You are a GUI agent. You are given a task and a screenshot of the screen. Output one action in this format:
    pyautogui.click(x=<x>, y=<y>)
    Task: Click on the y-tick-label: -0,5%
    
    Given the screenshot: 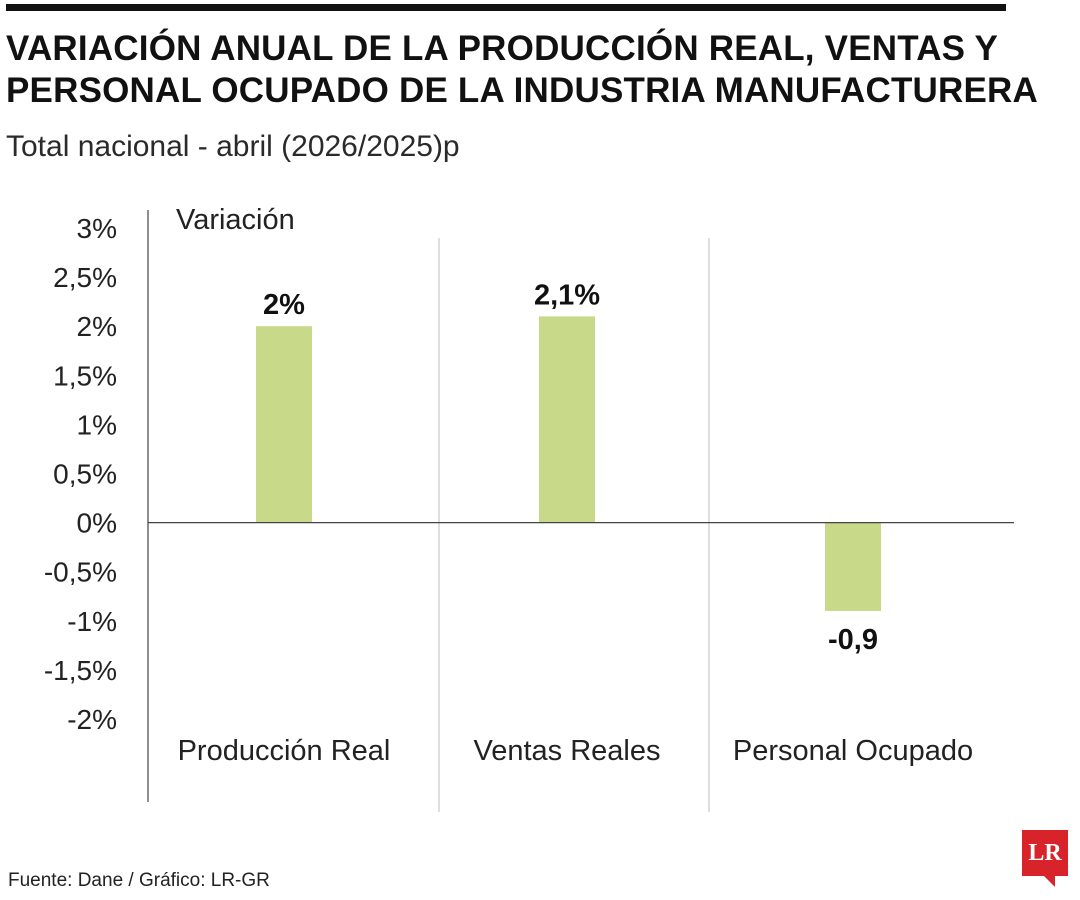 What is the action you would take?
    pyautogui.click(x=80, y=572)
    